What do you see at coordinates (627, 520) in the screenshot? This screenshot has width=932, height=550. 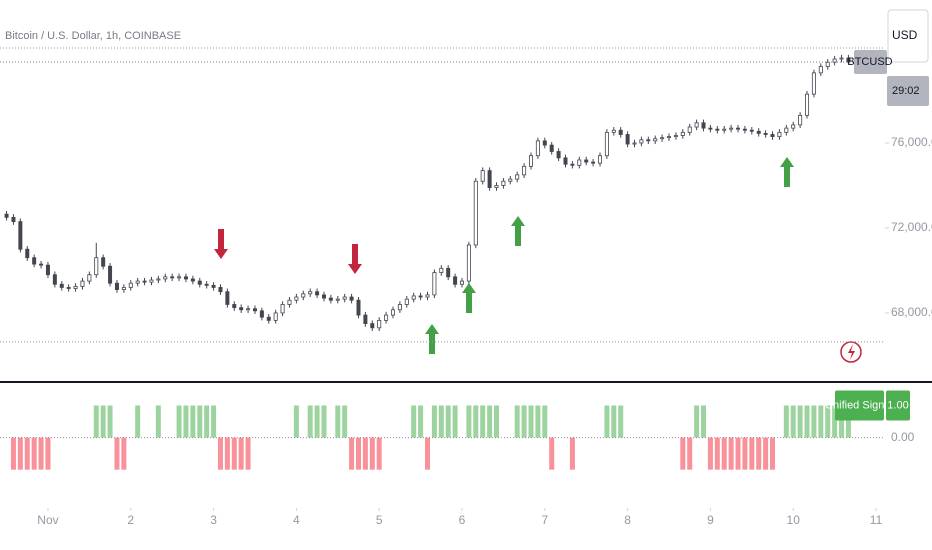 I see `x-tick-label: 8` at bounding box center [627, 520].